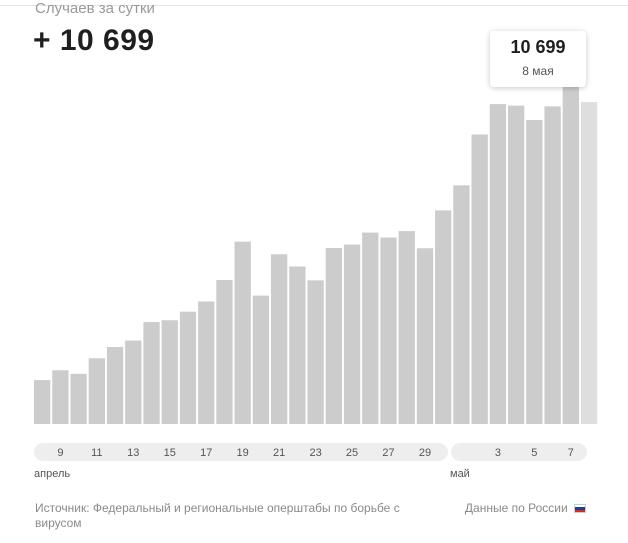 Image resolution: width=628 pixels, height=543 pixels. What do you see at coordinates (314, 5) in the screenshot?
I see `top-divider` at bounding box center [314, 5].